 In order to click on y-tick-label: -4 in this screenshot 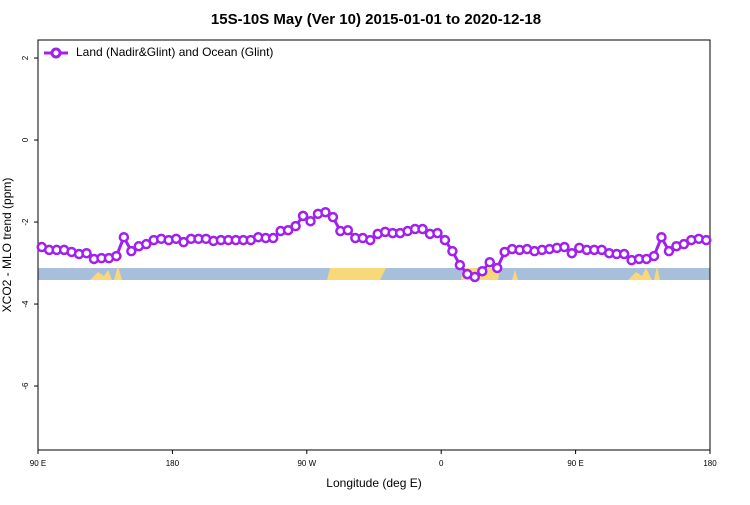, I will do `click(25, 304)`.